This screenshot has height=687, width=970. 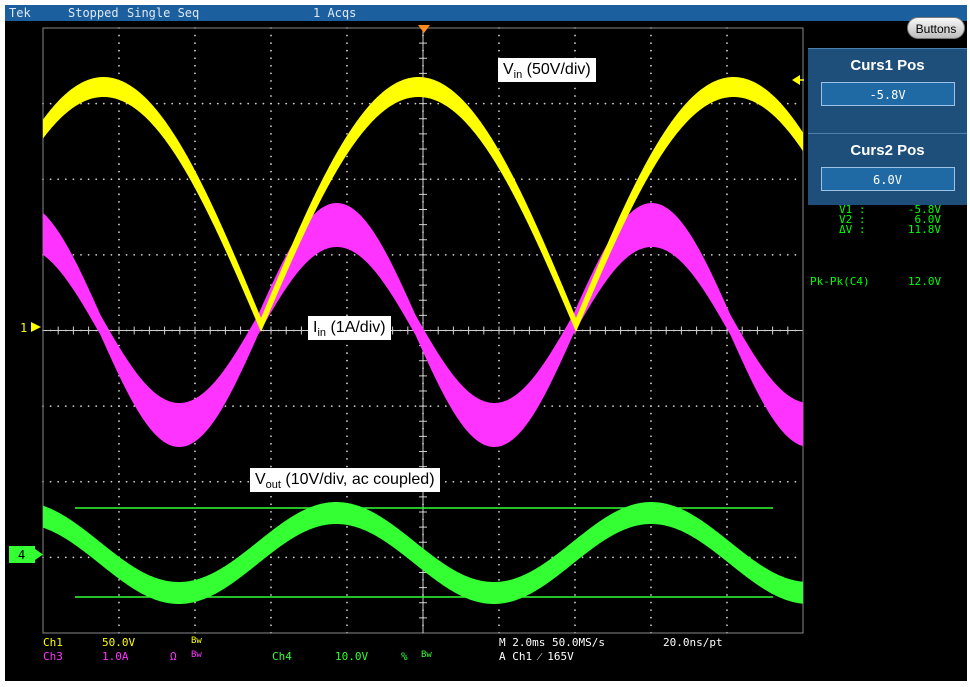 I want to click on curs1-value: -5.8V, so click(x=887, y=94).